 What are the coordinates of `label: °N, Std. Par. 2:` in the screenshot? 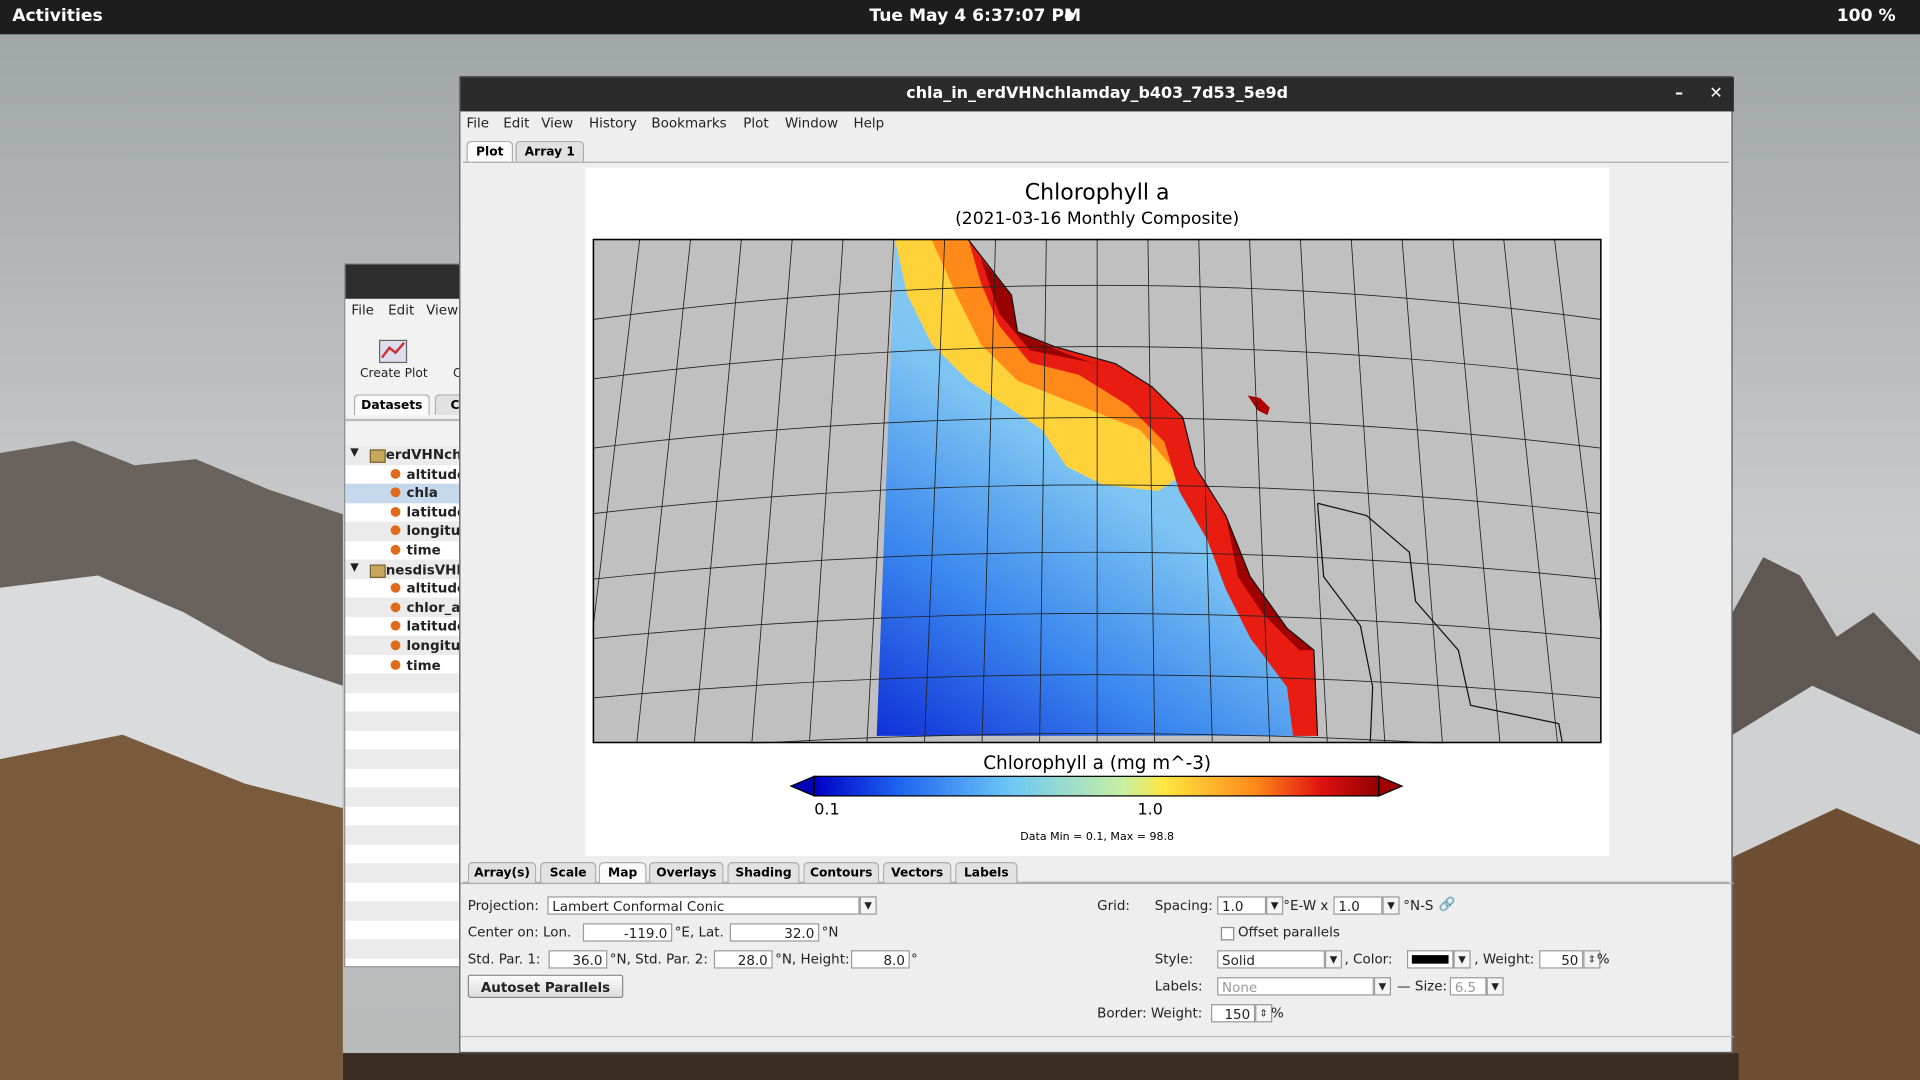 It's located at (658, 959).